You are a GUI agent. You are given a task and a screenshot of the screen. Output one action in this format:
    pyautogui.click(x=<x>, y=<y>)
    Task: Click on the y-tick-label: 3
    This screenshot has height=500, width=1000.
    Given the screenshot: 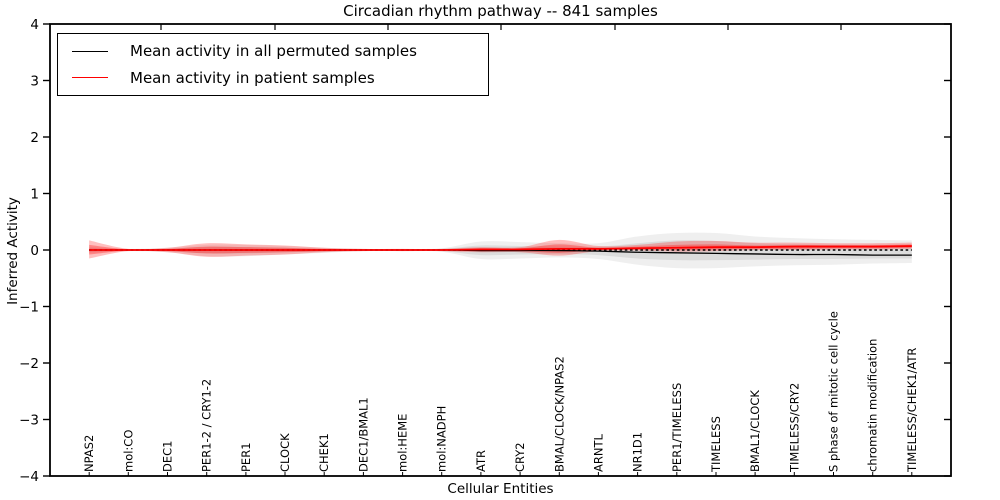 What is the action you would take?
    pyautogui.click(x=34, y=82)
    